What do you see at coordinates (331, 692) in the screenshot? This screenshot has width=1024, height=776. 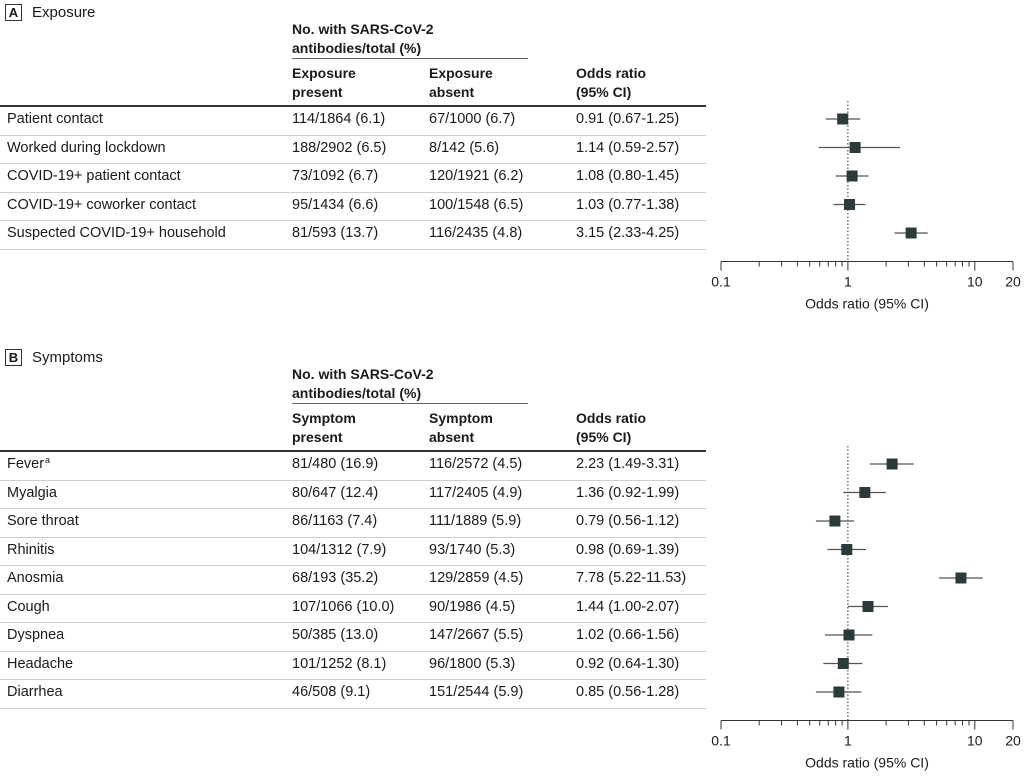 I see `row-present: 46/508 (9.1)` at bounding box center [331, 692].